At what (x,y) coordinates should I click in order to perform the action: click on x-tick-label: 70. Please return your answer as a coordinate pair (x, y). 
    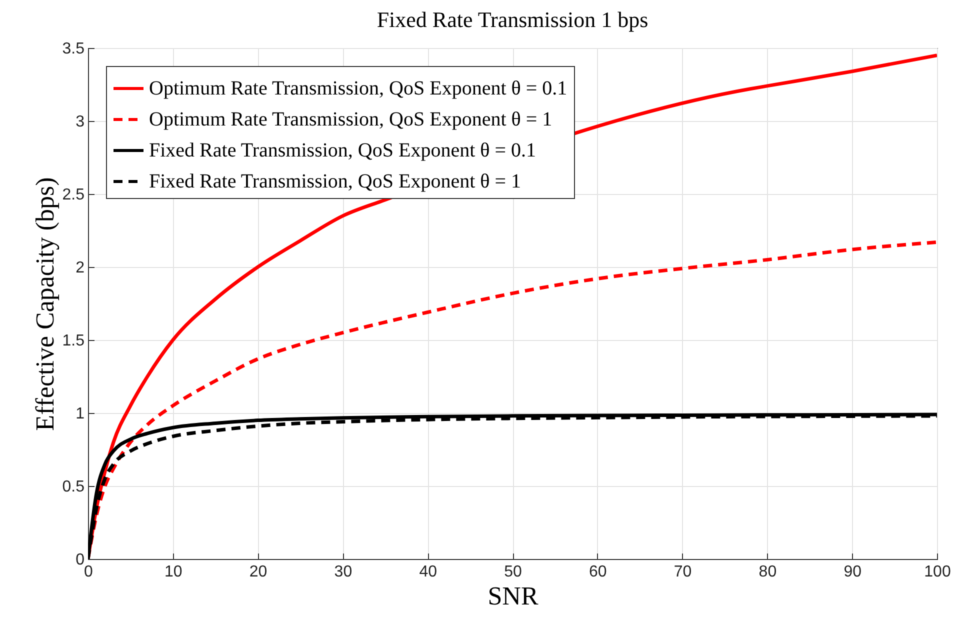
    Looking at the image, I should click on (683, 572).